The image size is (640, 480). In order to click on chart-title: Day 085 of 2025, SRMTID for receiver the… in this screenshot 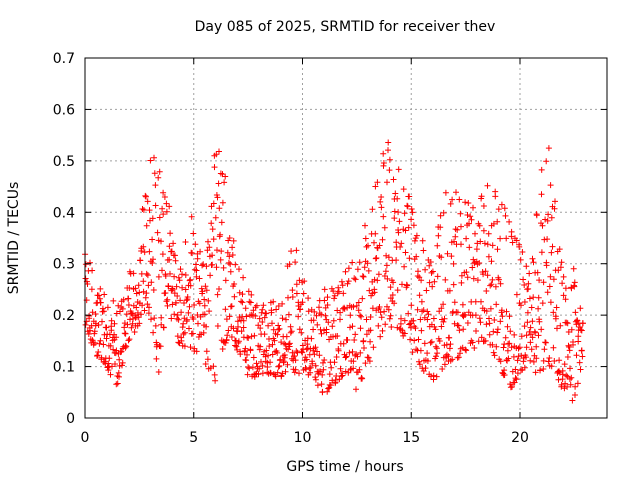, I will do `click(345, 27)`.